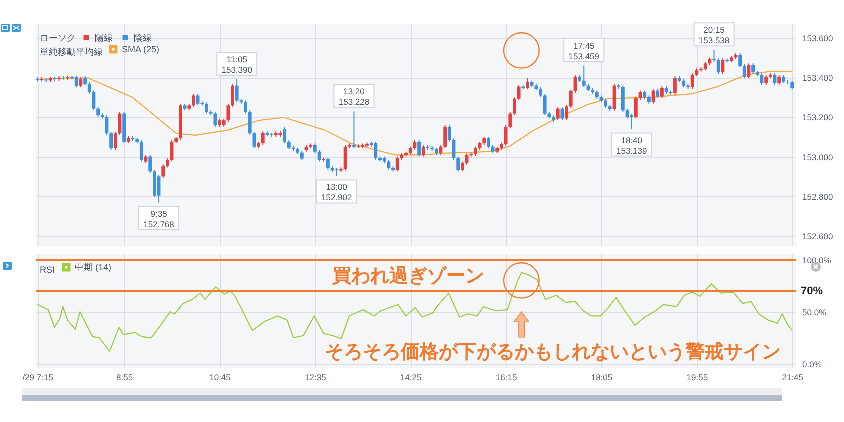 The image size is (844, 422). Describe the element at coordinates (354, 97) in the screenshot. I see `annotation: 13:20 153.228` at that location.